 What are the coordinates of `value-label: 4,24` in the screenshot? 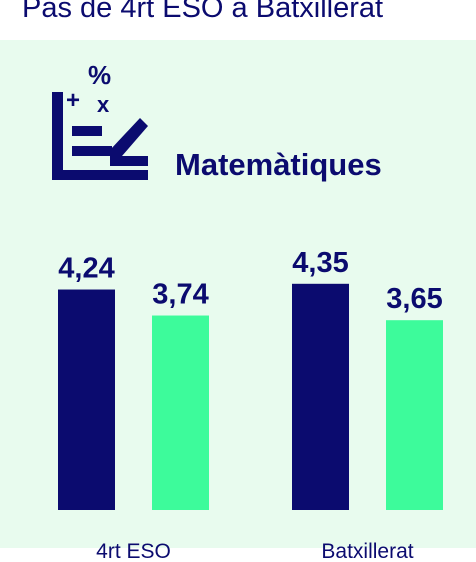 It's located at (86, 269).